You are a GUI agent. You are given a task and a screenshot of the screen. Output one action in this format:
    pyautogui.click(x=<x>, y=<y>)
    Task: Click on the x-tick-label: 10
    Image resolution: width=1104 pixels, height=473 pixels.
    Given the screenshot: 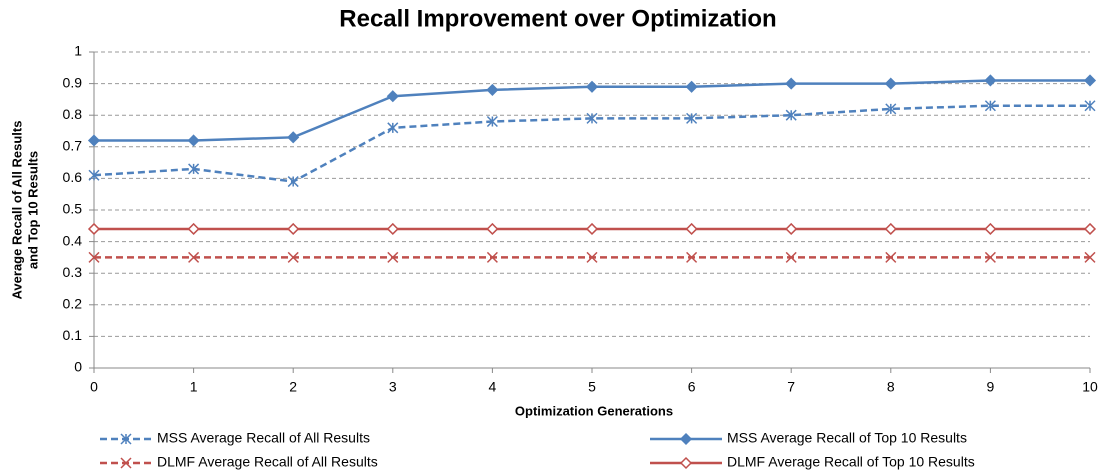 What is the action you would take?
    pyautogui.click(x=1090, y=387)
    